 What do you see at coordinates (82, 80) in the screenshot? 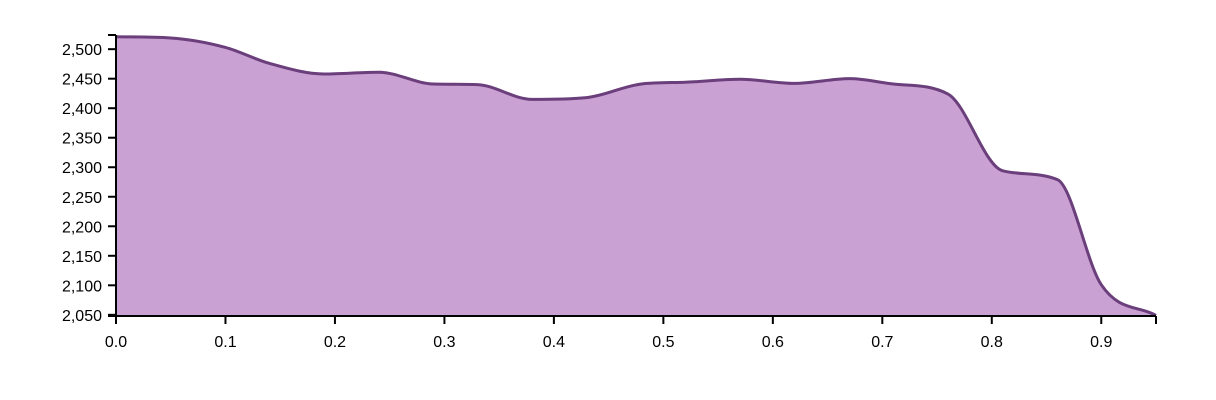
I see `y-tick-label: 2,450` at bounding box center [82, 80].